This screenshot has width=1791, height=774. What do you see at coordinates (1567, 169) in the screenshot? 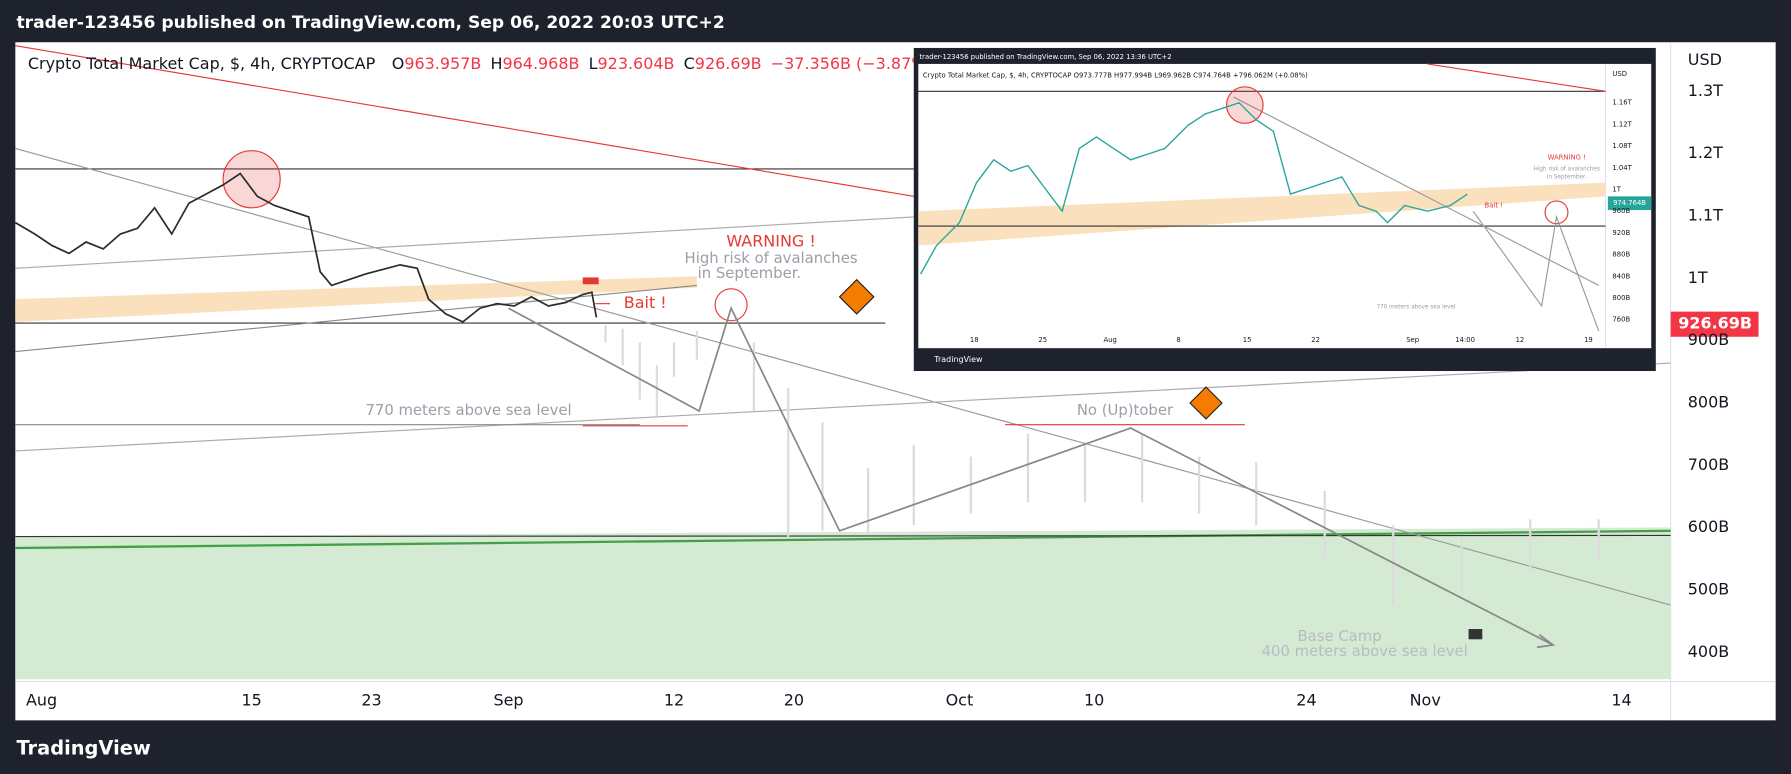
I see `inset-annotation: High risk of avalanches` at bounding box center [1567, 169].